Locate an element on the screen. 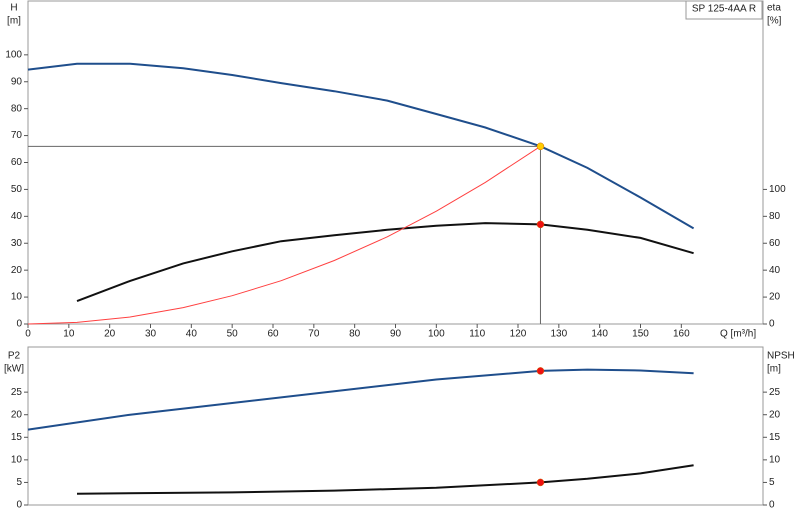  y2-tick-label: 25 is located at coordinates (775, 392).